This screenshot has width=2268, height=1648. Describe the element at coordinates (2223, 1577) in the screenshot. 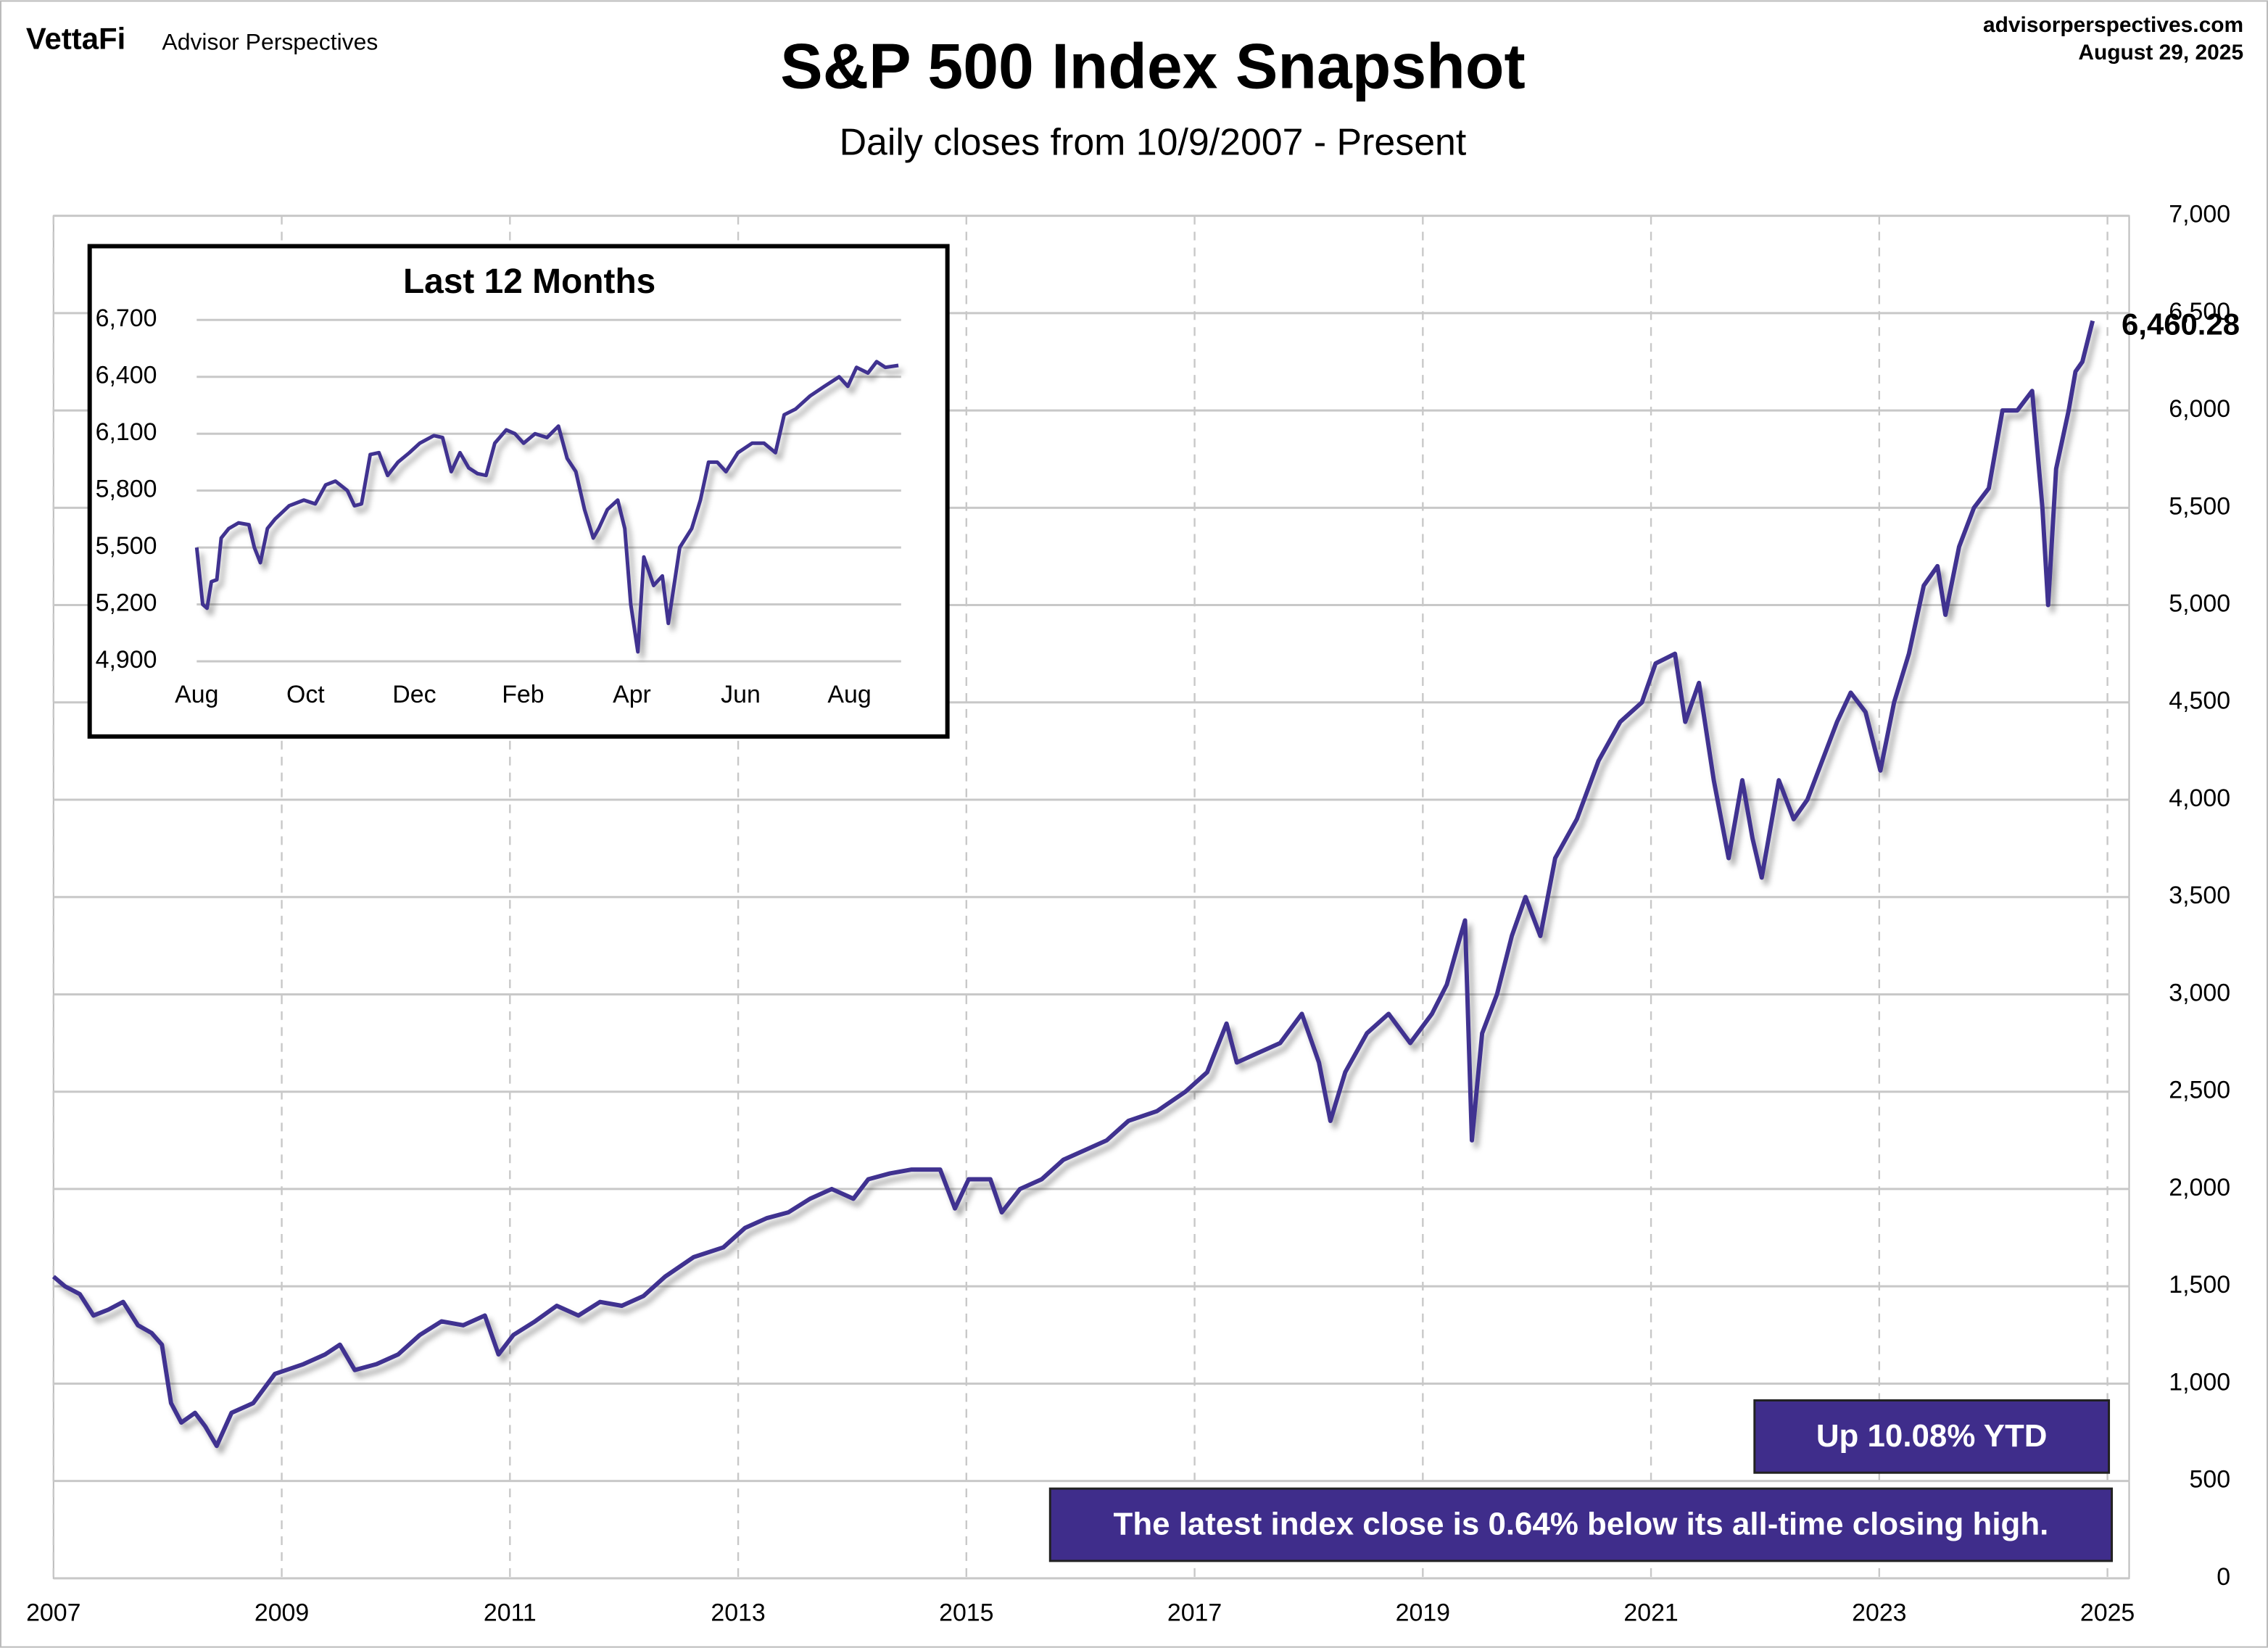

I see `y-tick-label: 0` at that location.